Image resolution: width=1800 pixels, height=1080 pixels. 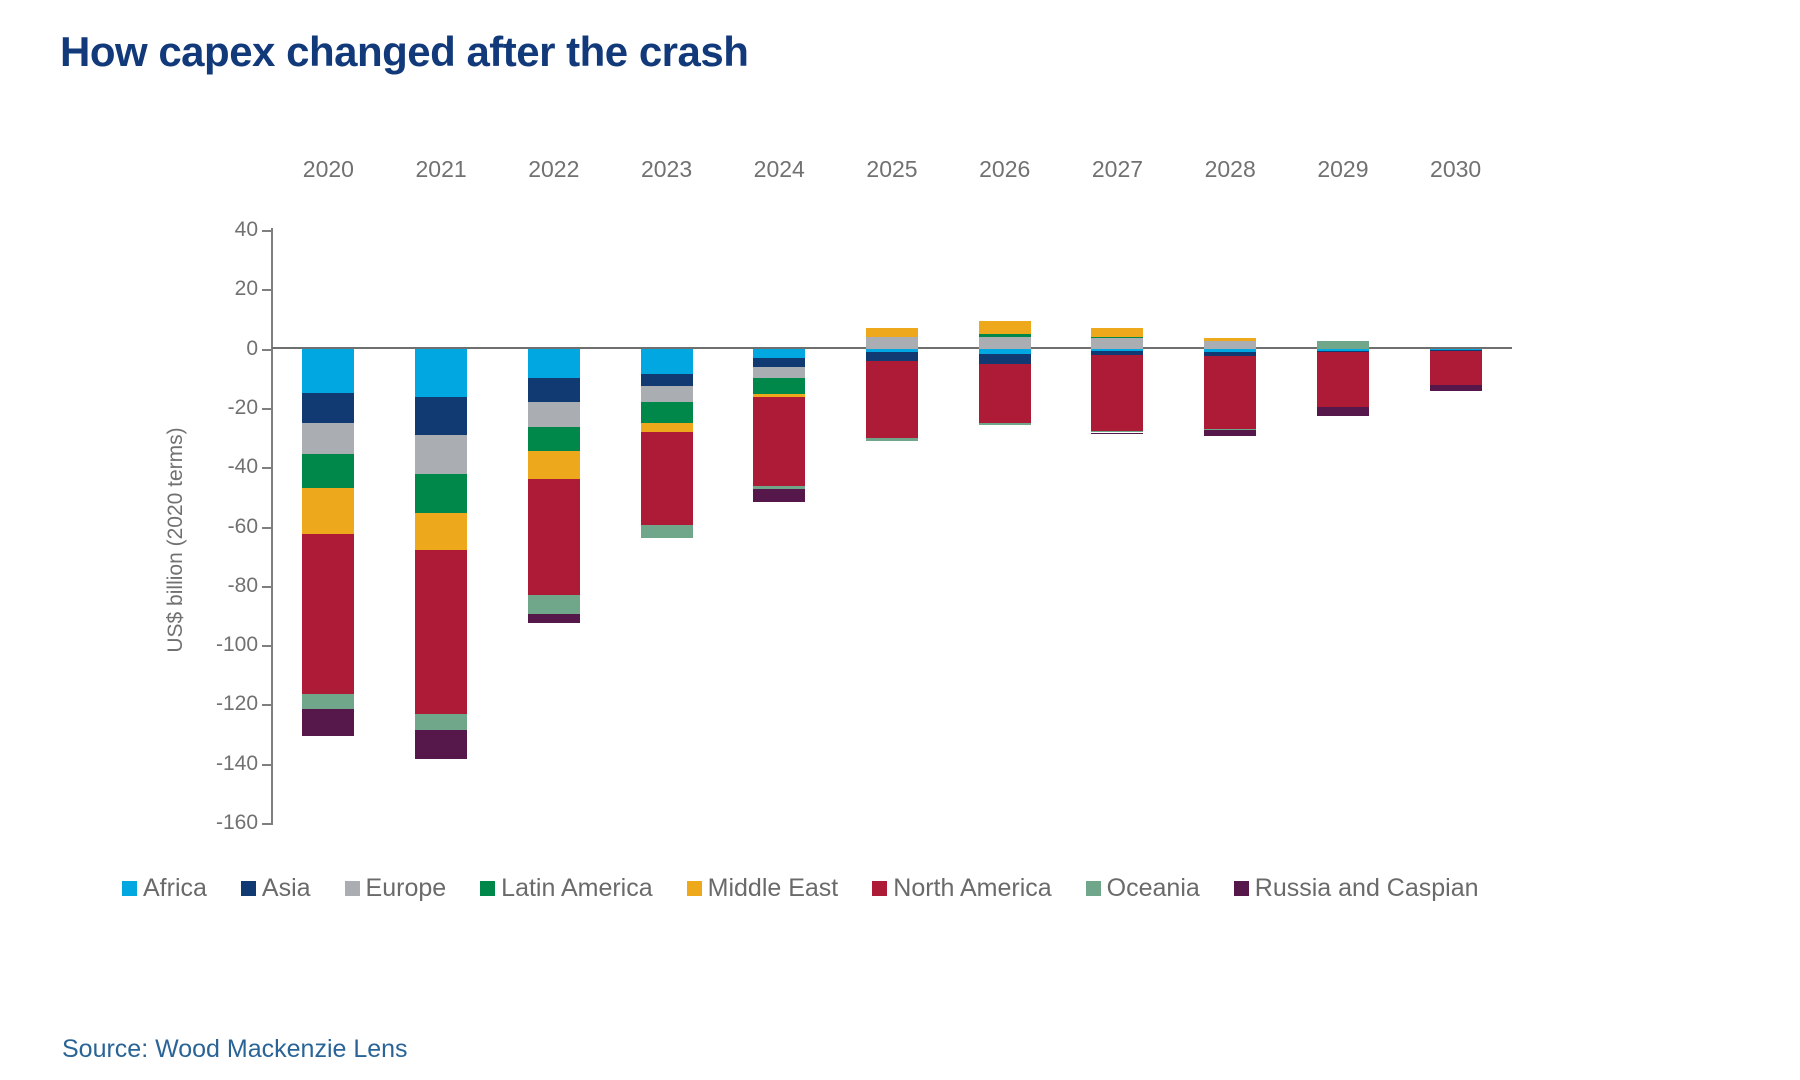 What do you see at coordinates (395, 888) in the screenshot?
I see `legend-item-europe: Europe` at bounding box center [395, 888].